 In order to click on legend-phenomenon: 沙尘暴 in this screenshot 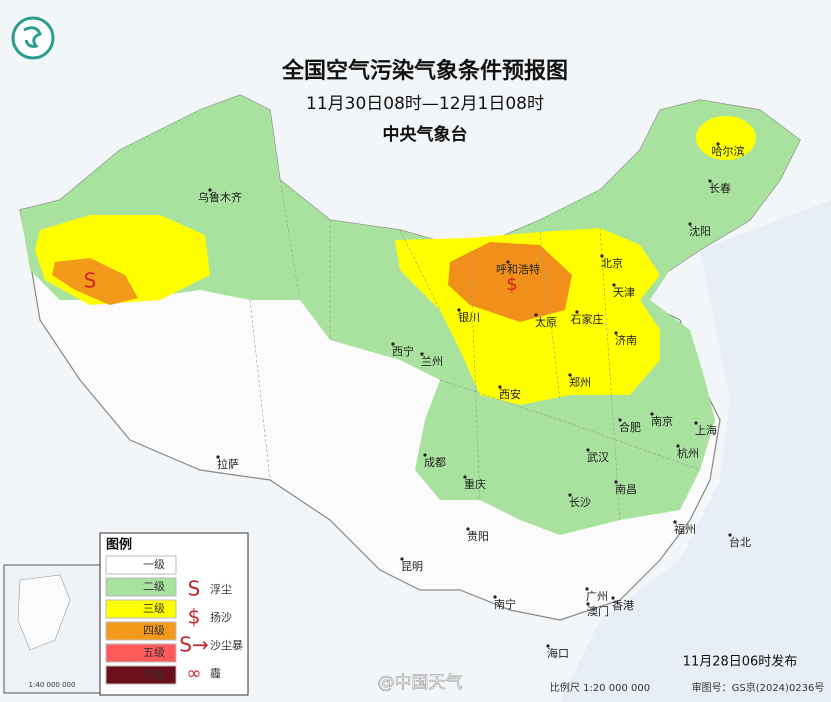, I will do `click(226, 645)`.